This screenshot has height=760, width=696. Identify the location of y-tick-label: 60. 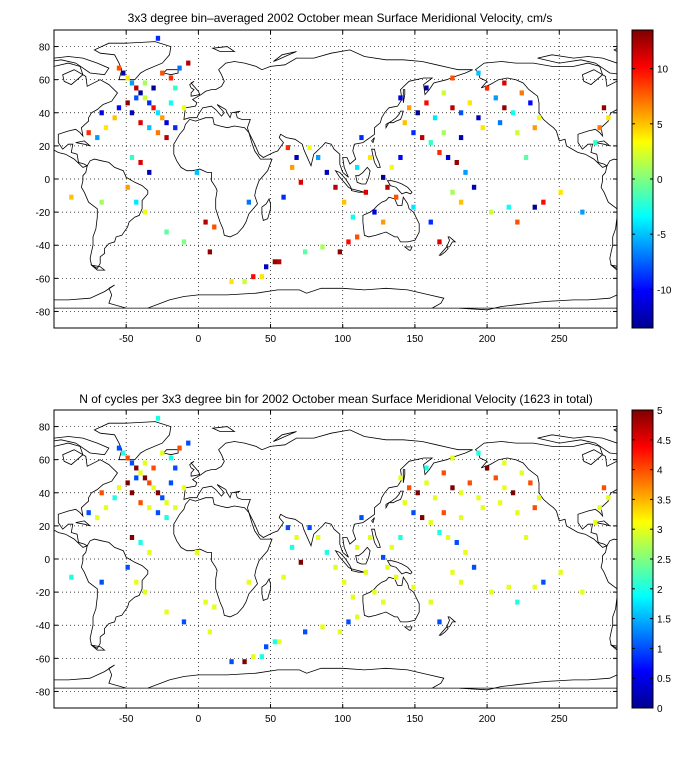
(45, 461).